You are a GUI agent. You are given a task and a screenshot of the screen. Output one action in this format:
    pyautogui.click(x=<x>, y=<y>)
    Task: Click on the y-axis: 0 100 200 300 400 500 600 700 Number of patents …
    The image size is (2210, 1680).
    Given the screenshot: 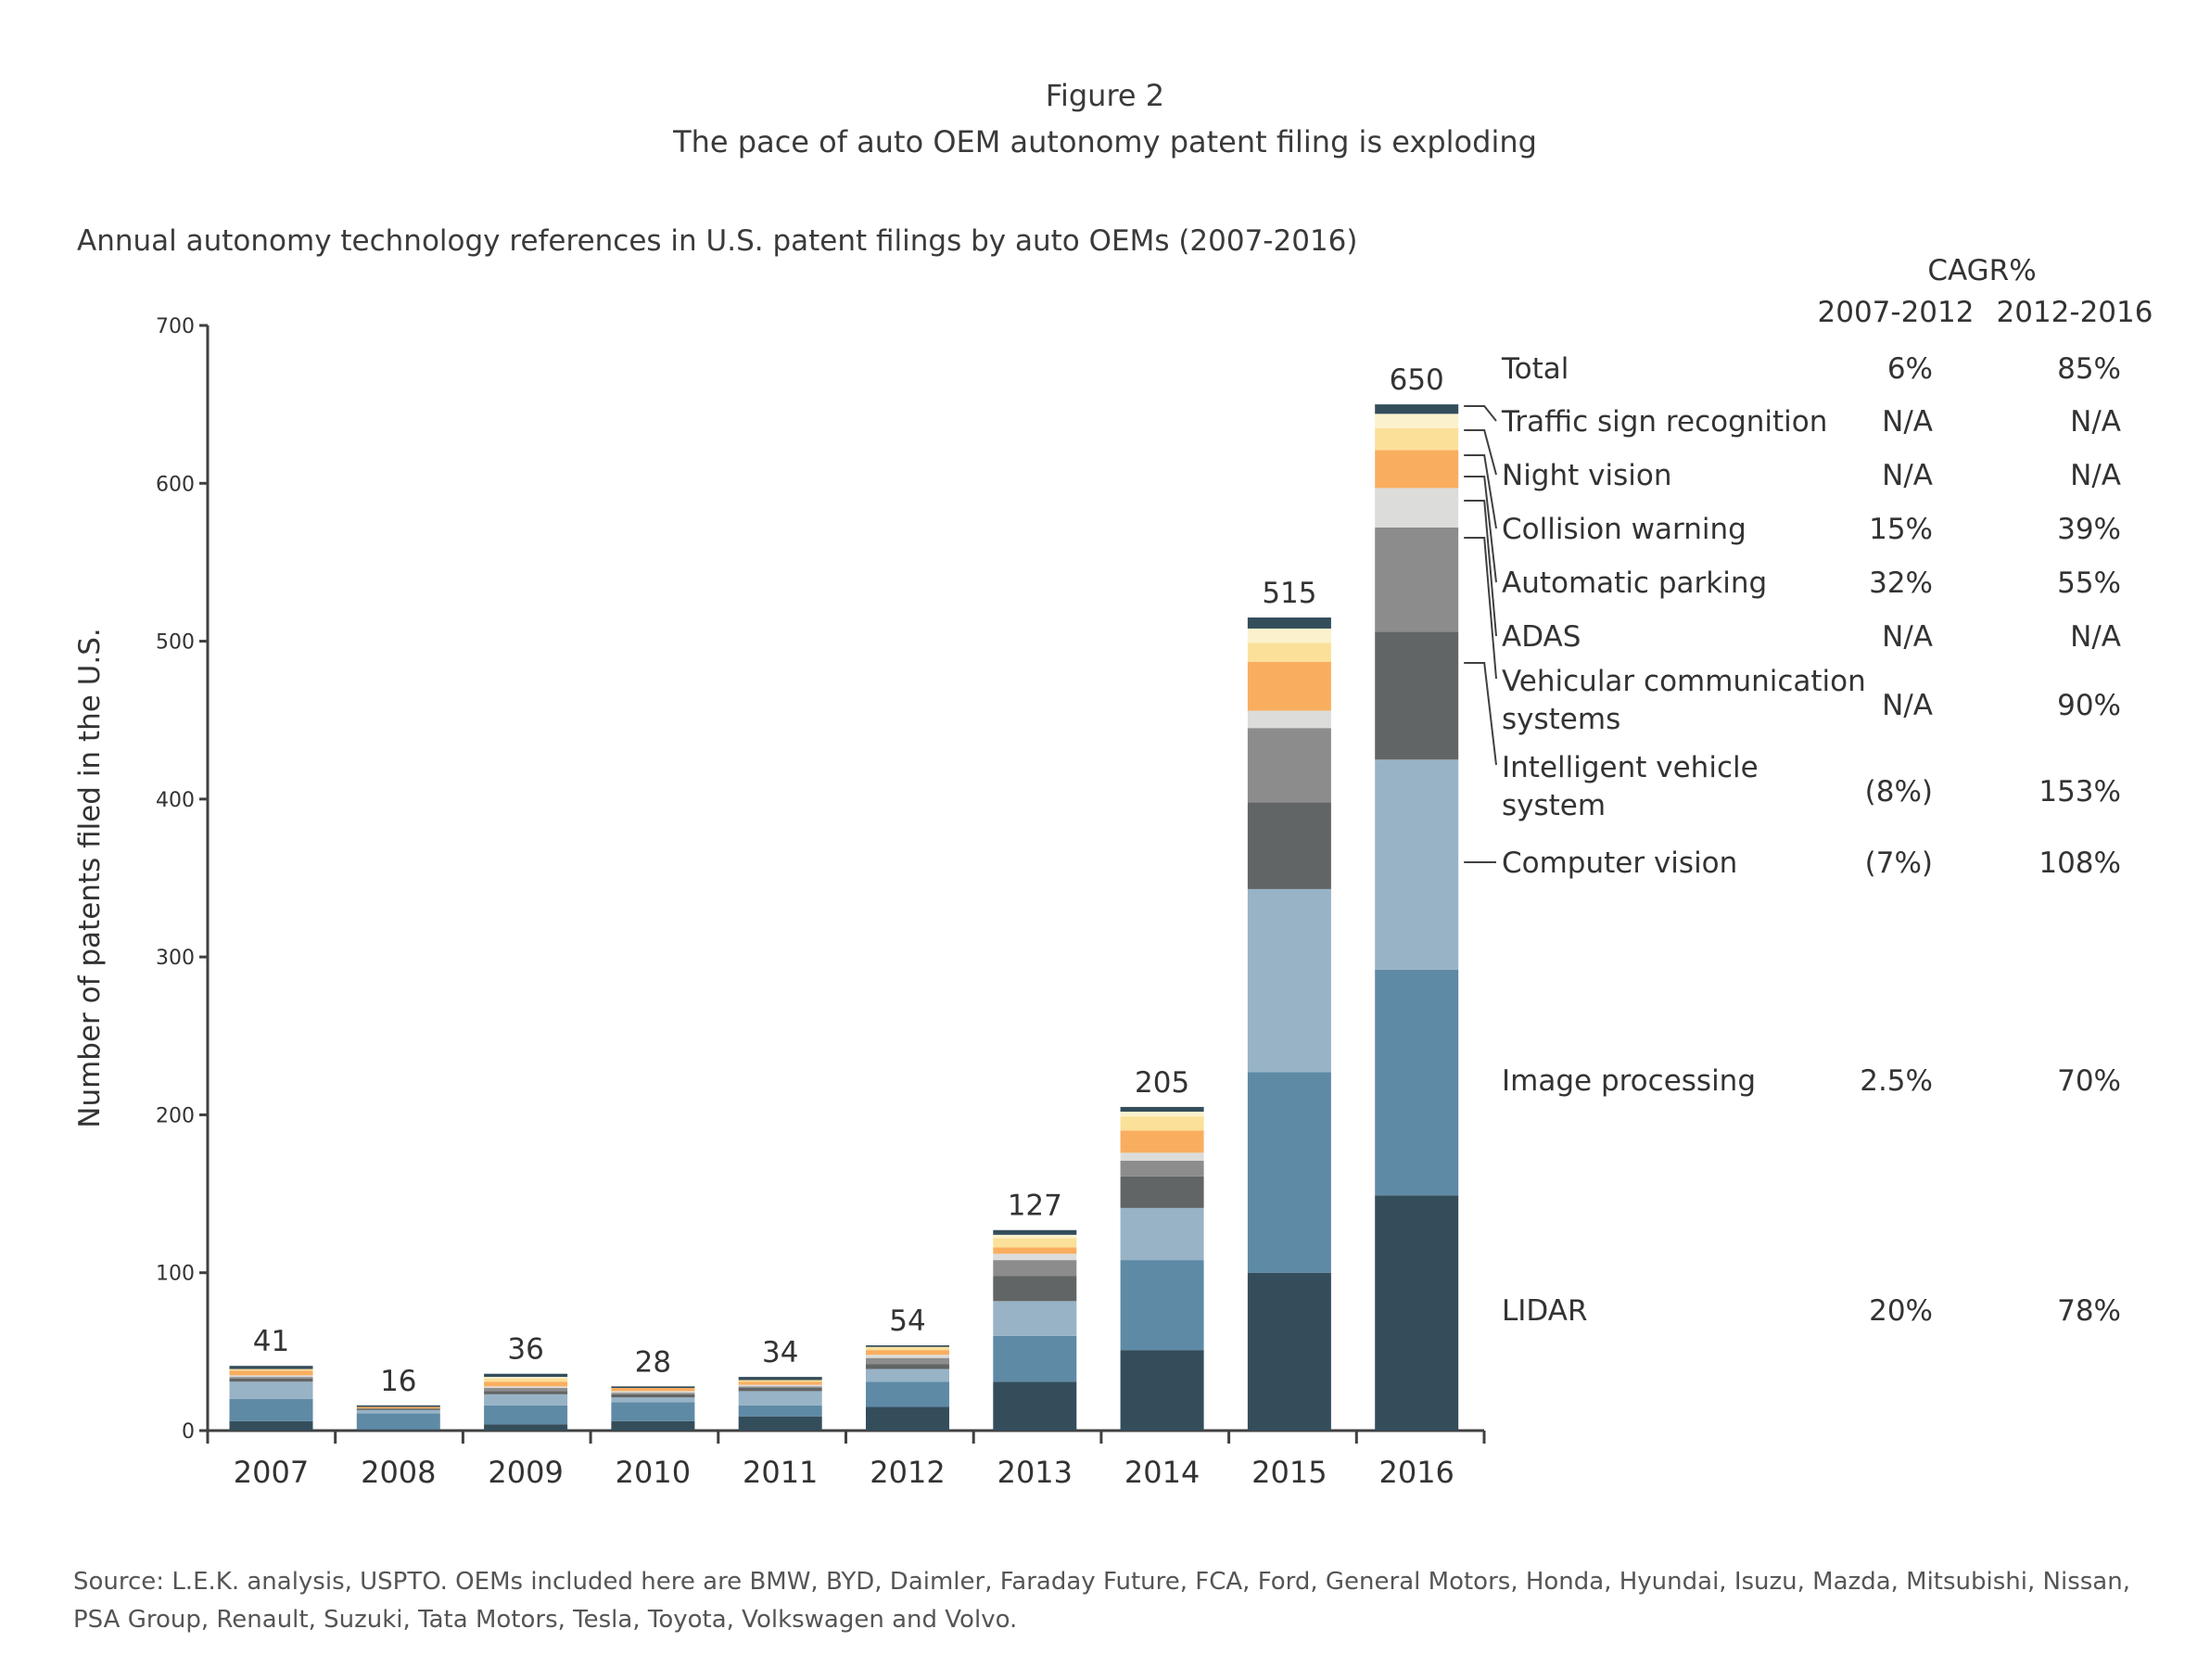 What is the action you would take?
    pyautogui.click(x=141, y=879)
    